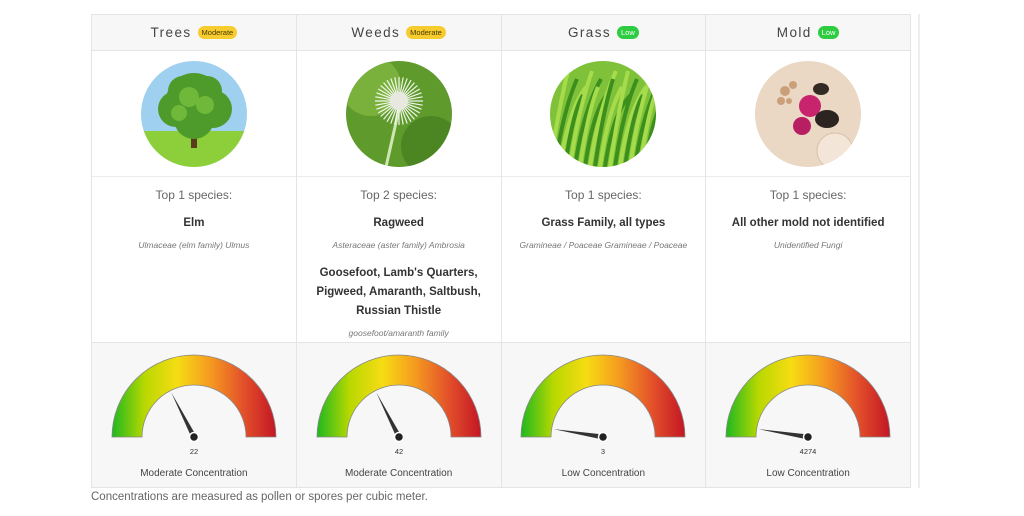  I want to click on mold-spores-icon, so click(808, 113).